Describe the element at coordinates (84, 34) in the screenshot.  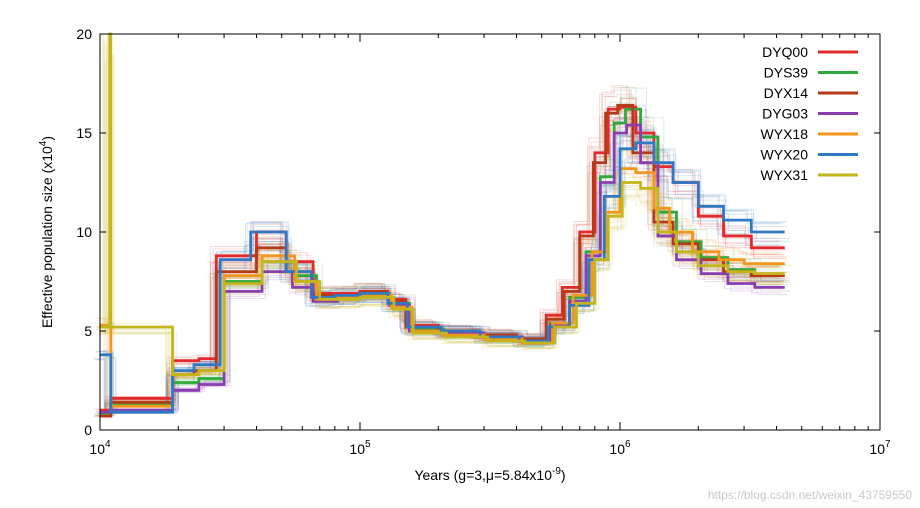
I see `y-tick-label: 20` at that location.